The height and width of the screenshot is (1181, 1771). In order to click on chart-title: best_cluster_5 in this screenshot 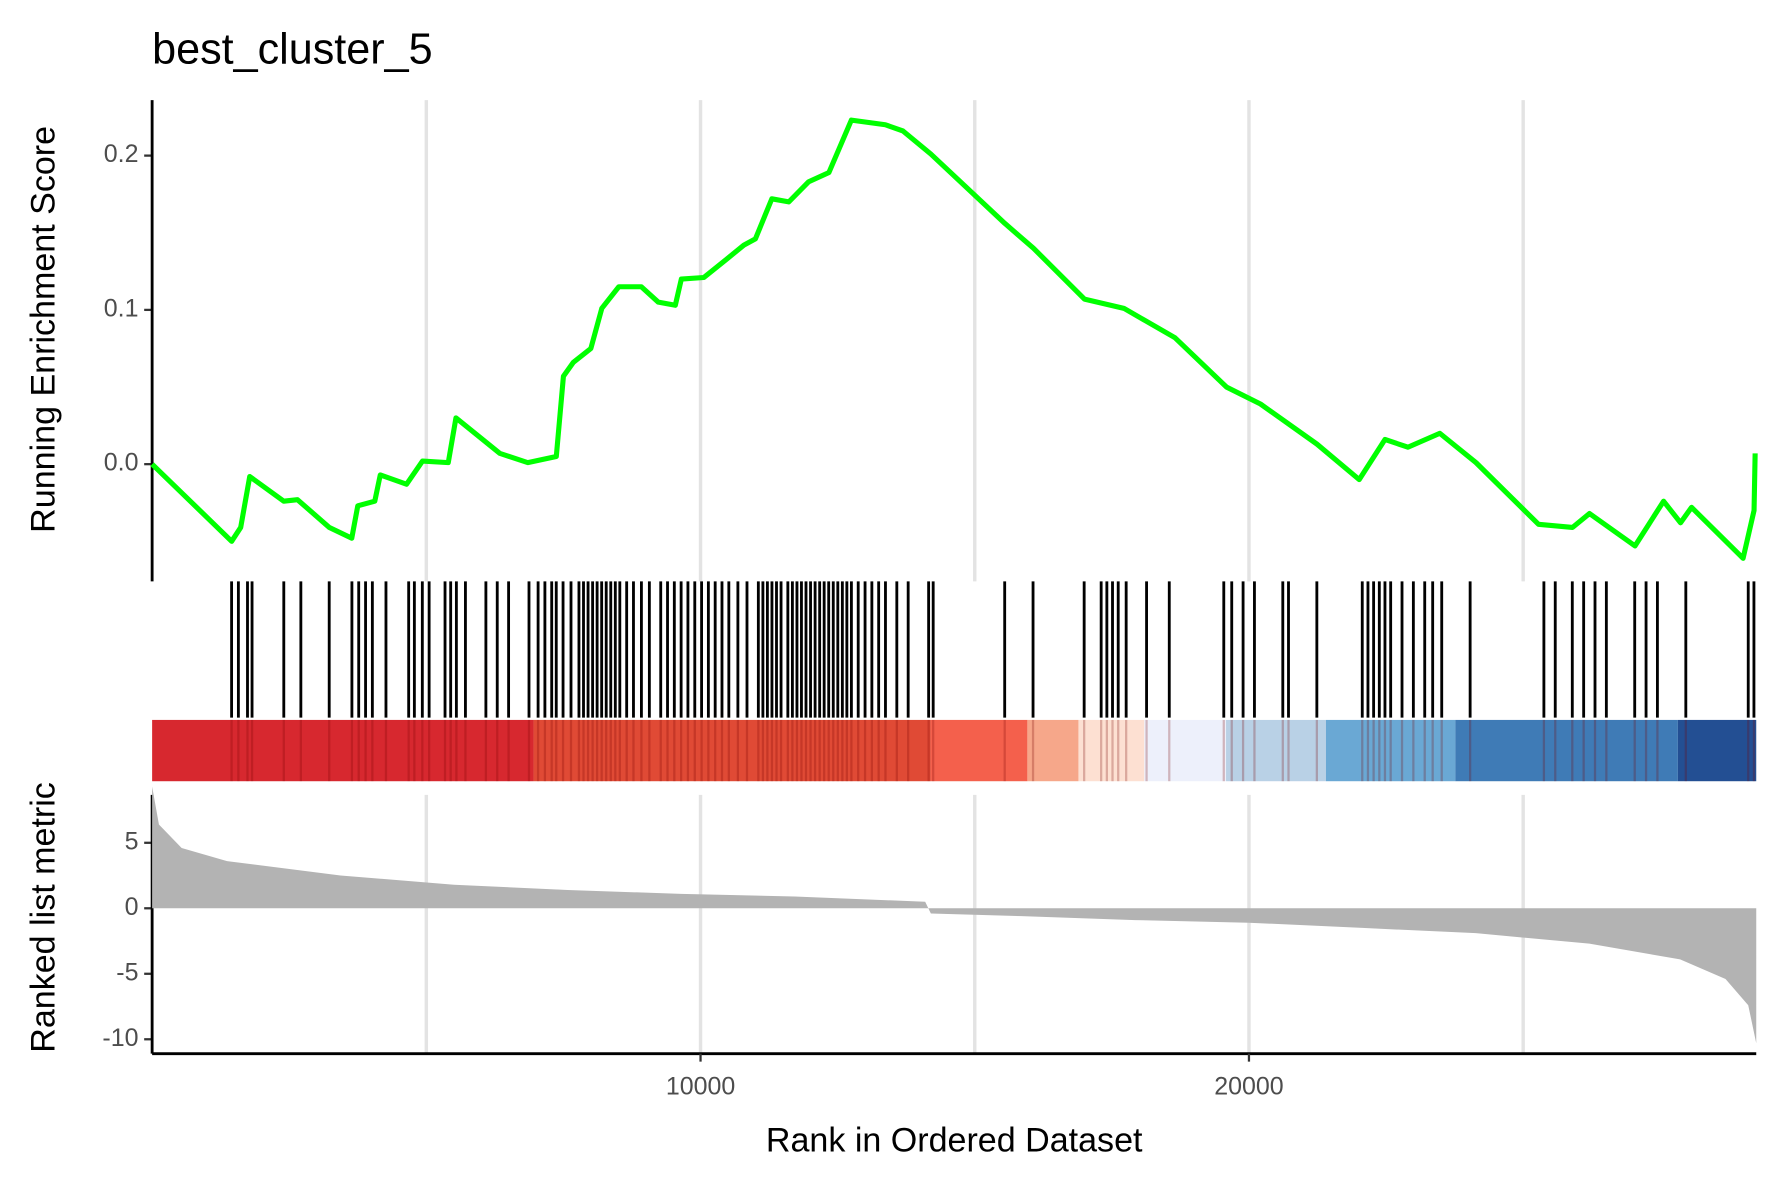, I will do `click(292, 50)`.